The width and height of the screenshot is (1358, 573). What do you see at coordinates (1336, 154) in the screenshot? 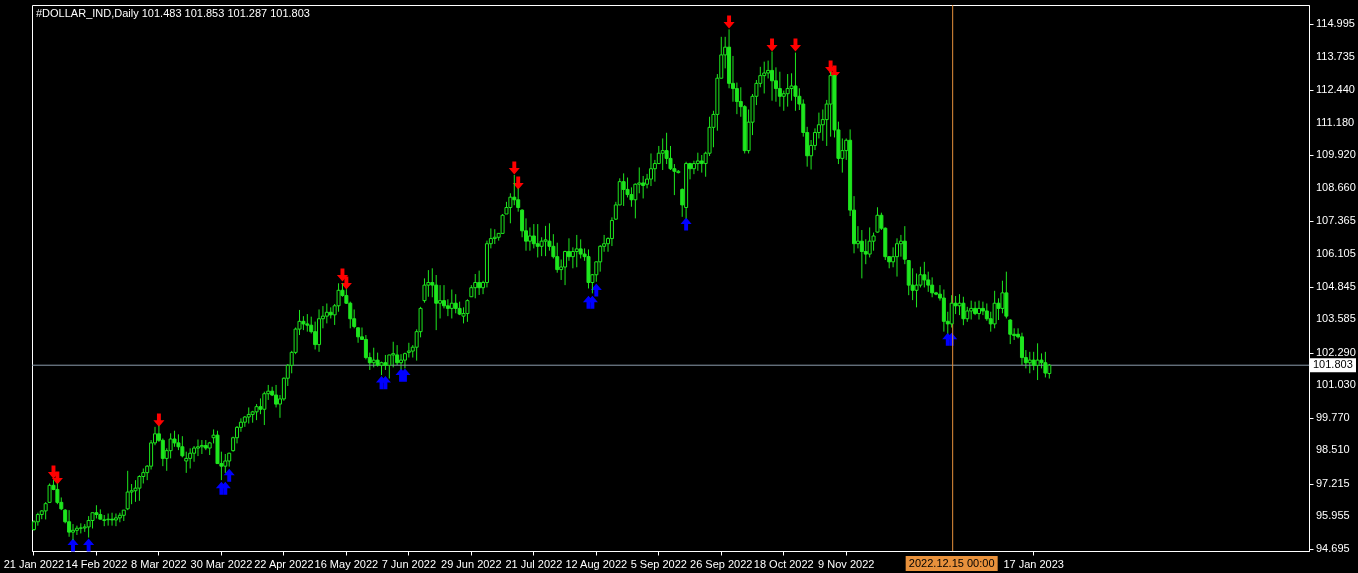
I see `y-tick-label: 109.920` at bounding box center [1336, 154].